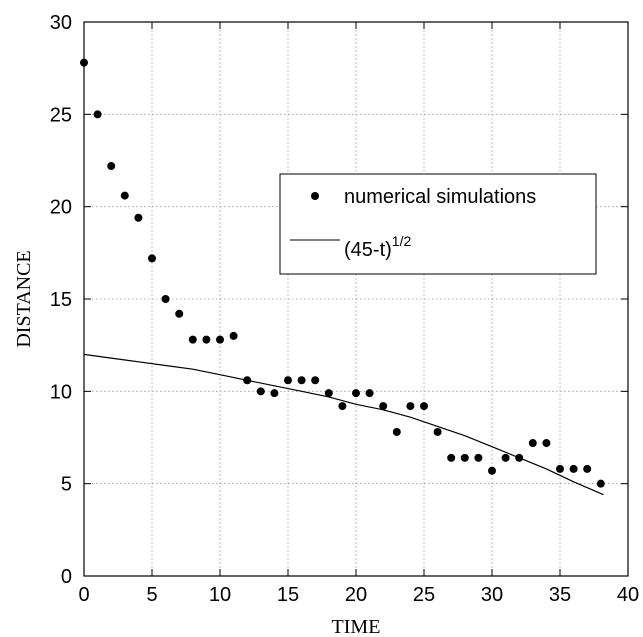 The height and width of the screenshot is (637, 643). What do you see at coordinates (315, 196) in the screenshot?
I see `legend-marker-points` at bounding box center [315, 196].